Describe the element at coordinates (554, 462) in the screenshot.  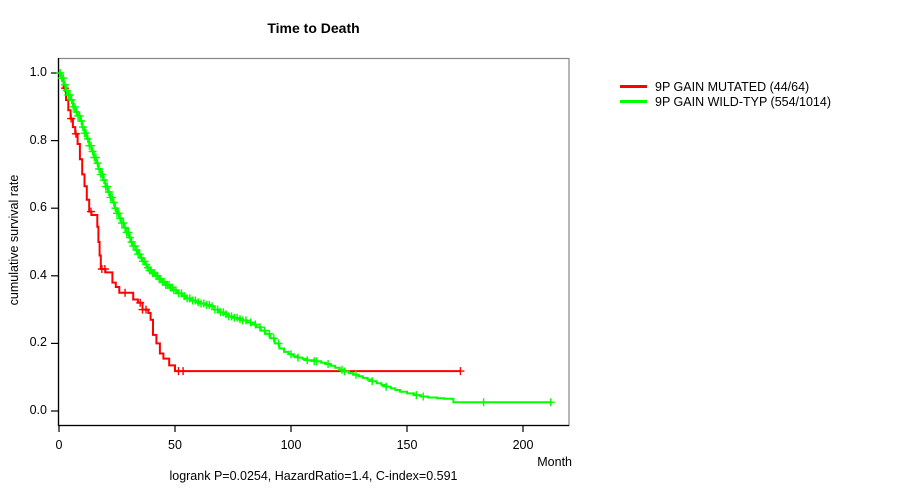
I see `x-axis-label: Month` at that location.